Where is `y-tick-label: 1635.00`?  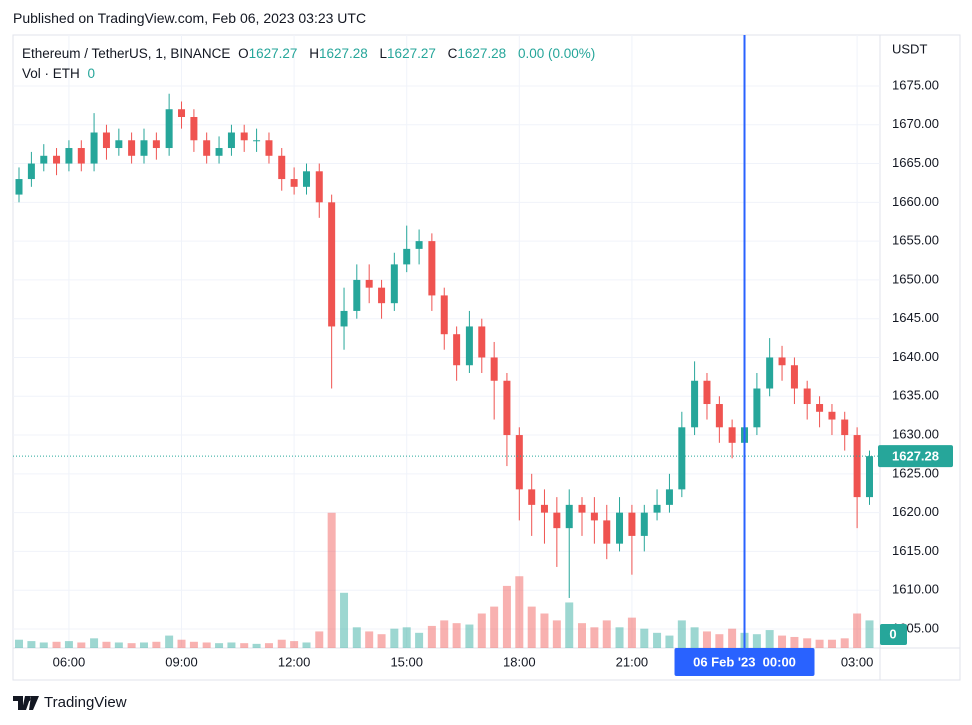
y-tick-label: 1635.00 is located at coordinates (915, 395).